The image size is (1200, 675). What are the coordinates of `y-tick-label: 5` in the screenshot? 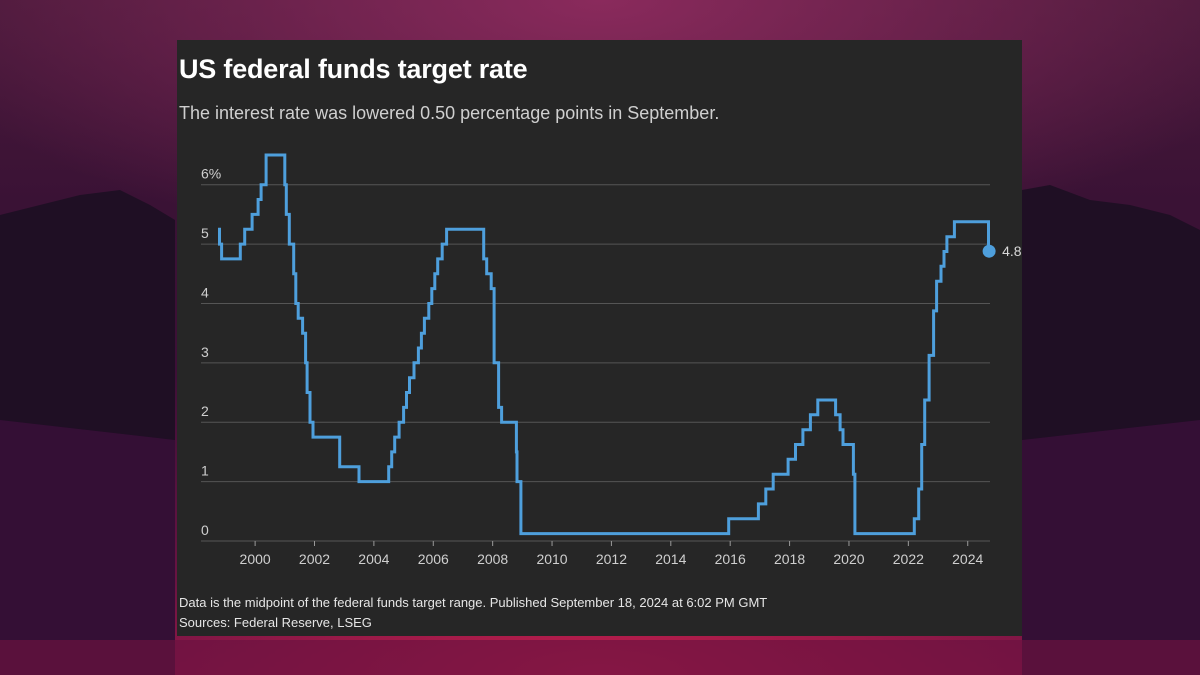 It's located at (205, 233).